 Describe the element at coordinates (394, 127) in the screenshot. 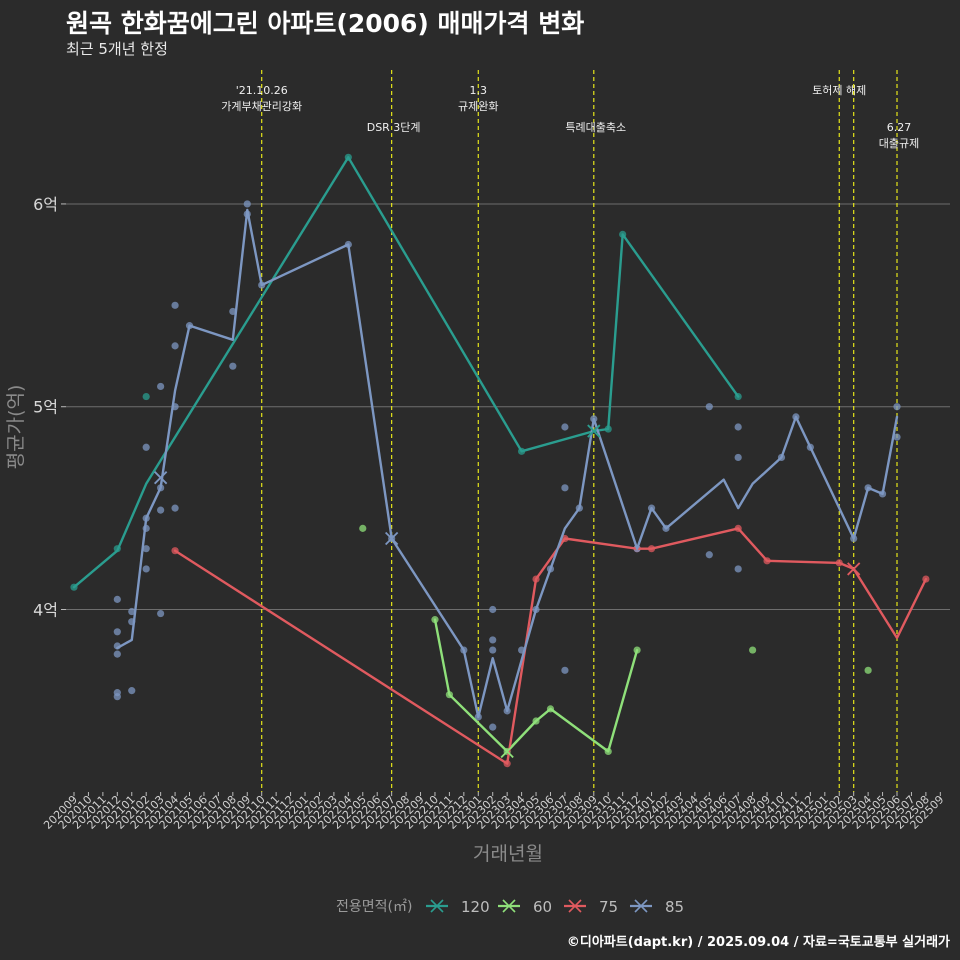

I see `event-label: DSR 3단계` at that location.